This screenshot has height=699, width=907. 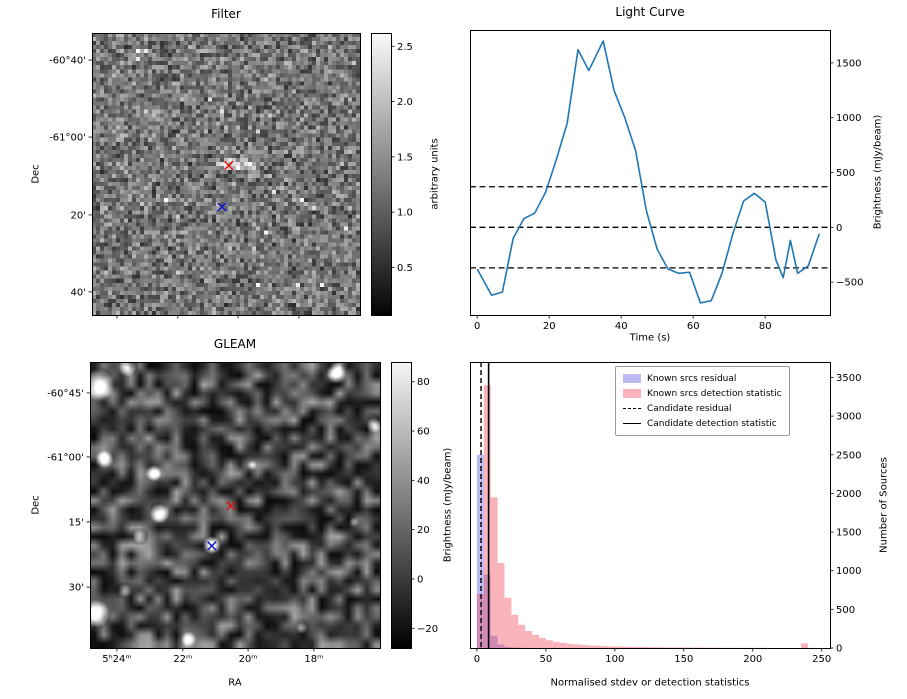 I want to click on svg-text: 20ᵐ, so click(x=248, y=659).